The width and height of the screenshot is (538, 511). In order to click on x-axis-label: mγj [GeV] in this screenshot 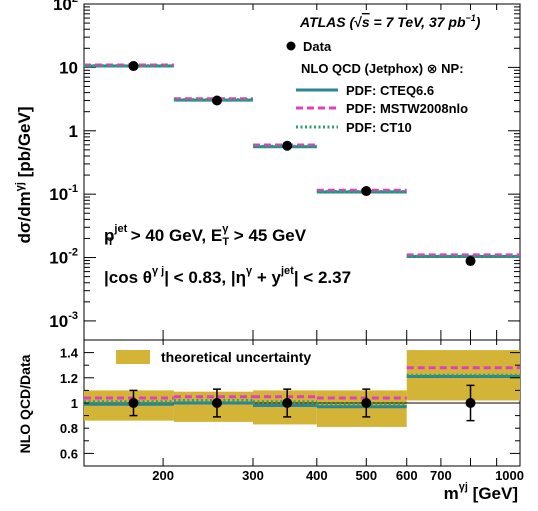, I will do `click(481, 492)`.